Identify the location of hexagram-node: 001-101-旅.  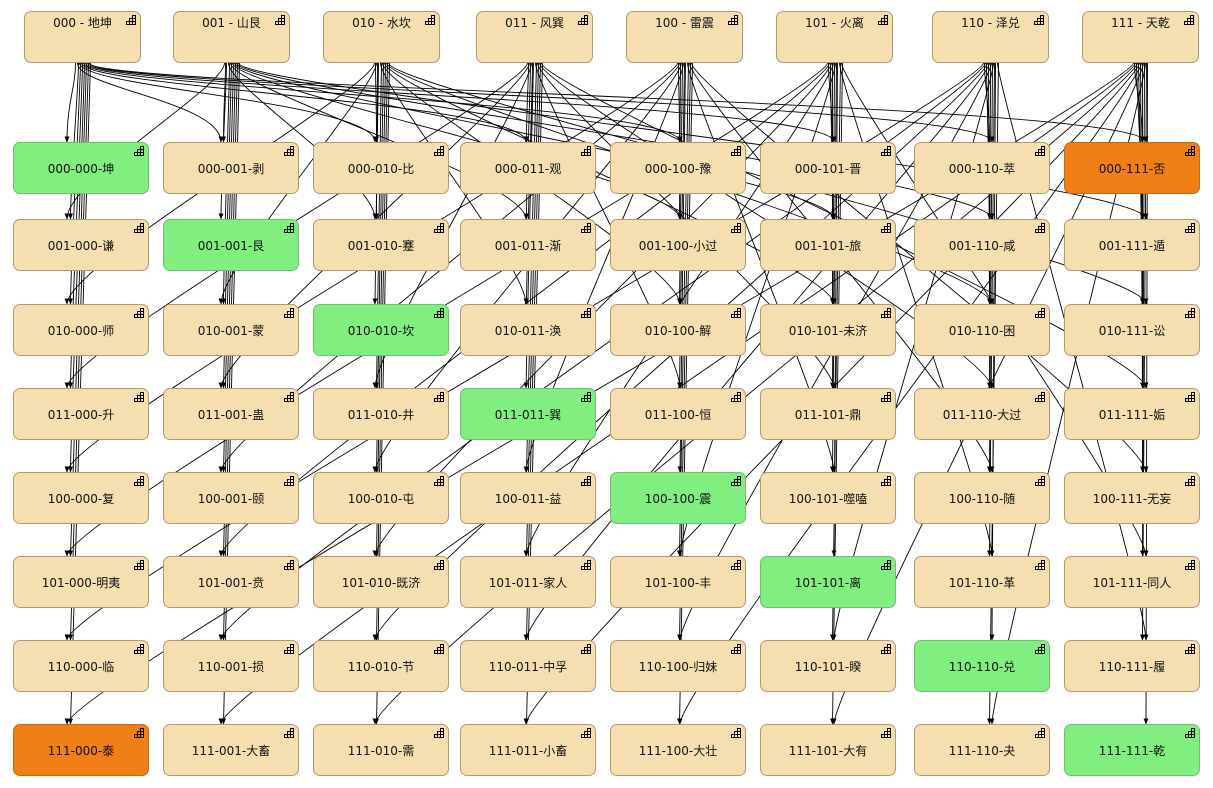
(828, 245).